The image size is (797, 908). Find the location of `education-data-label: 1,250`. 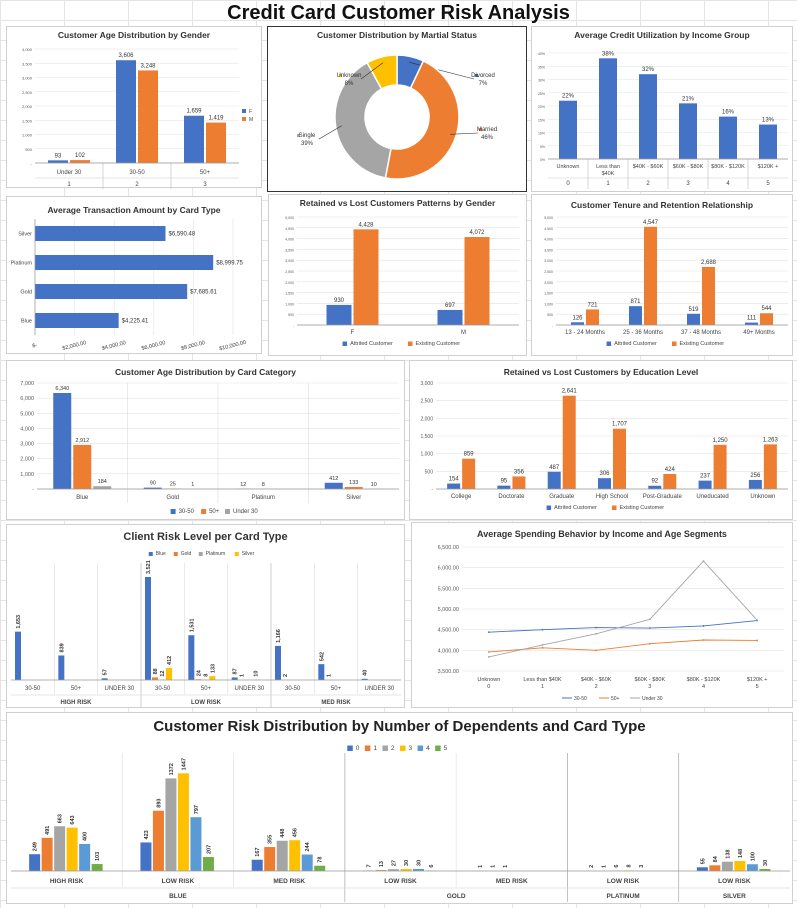

education-data-label: 1,250 is located at coordinates (721, 441).